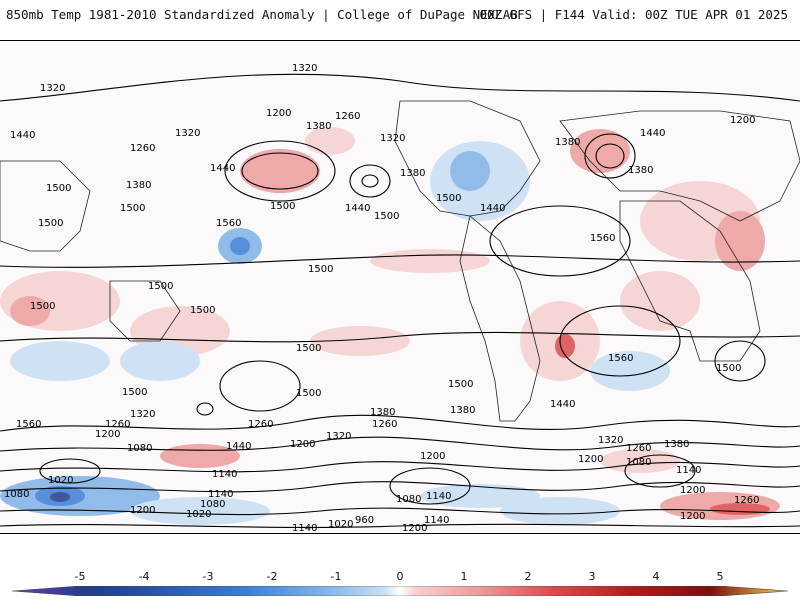 The image size is (800, 600). Describe the element at coordinates (720, 576) in the screenshot. I see `colorbar-tick-label: 5` at that location.